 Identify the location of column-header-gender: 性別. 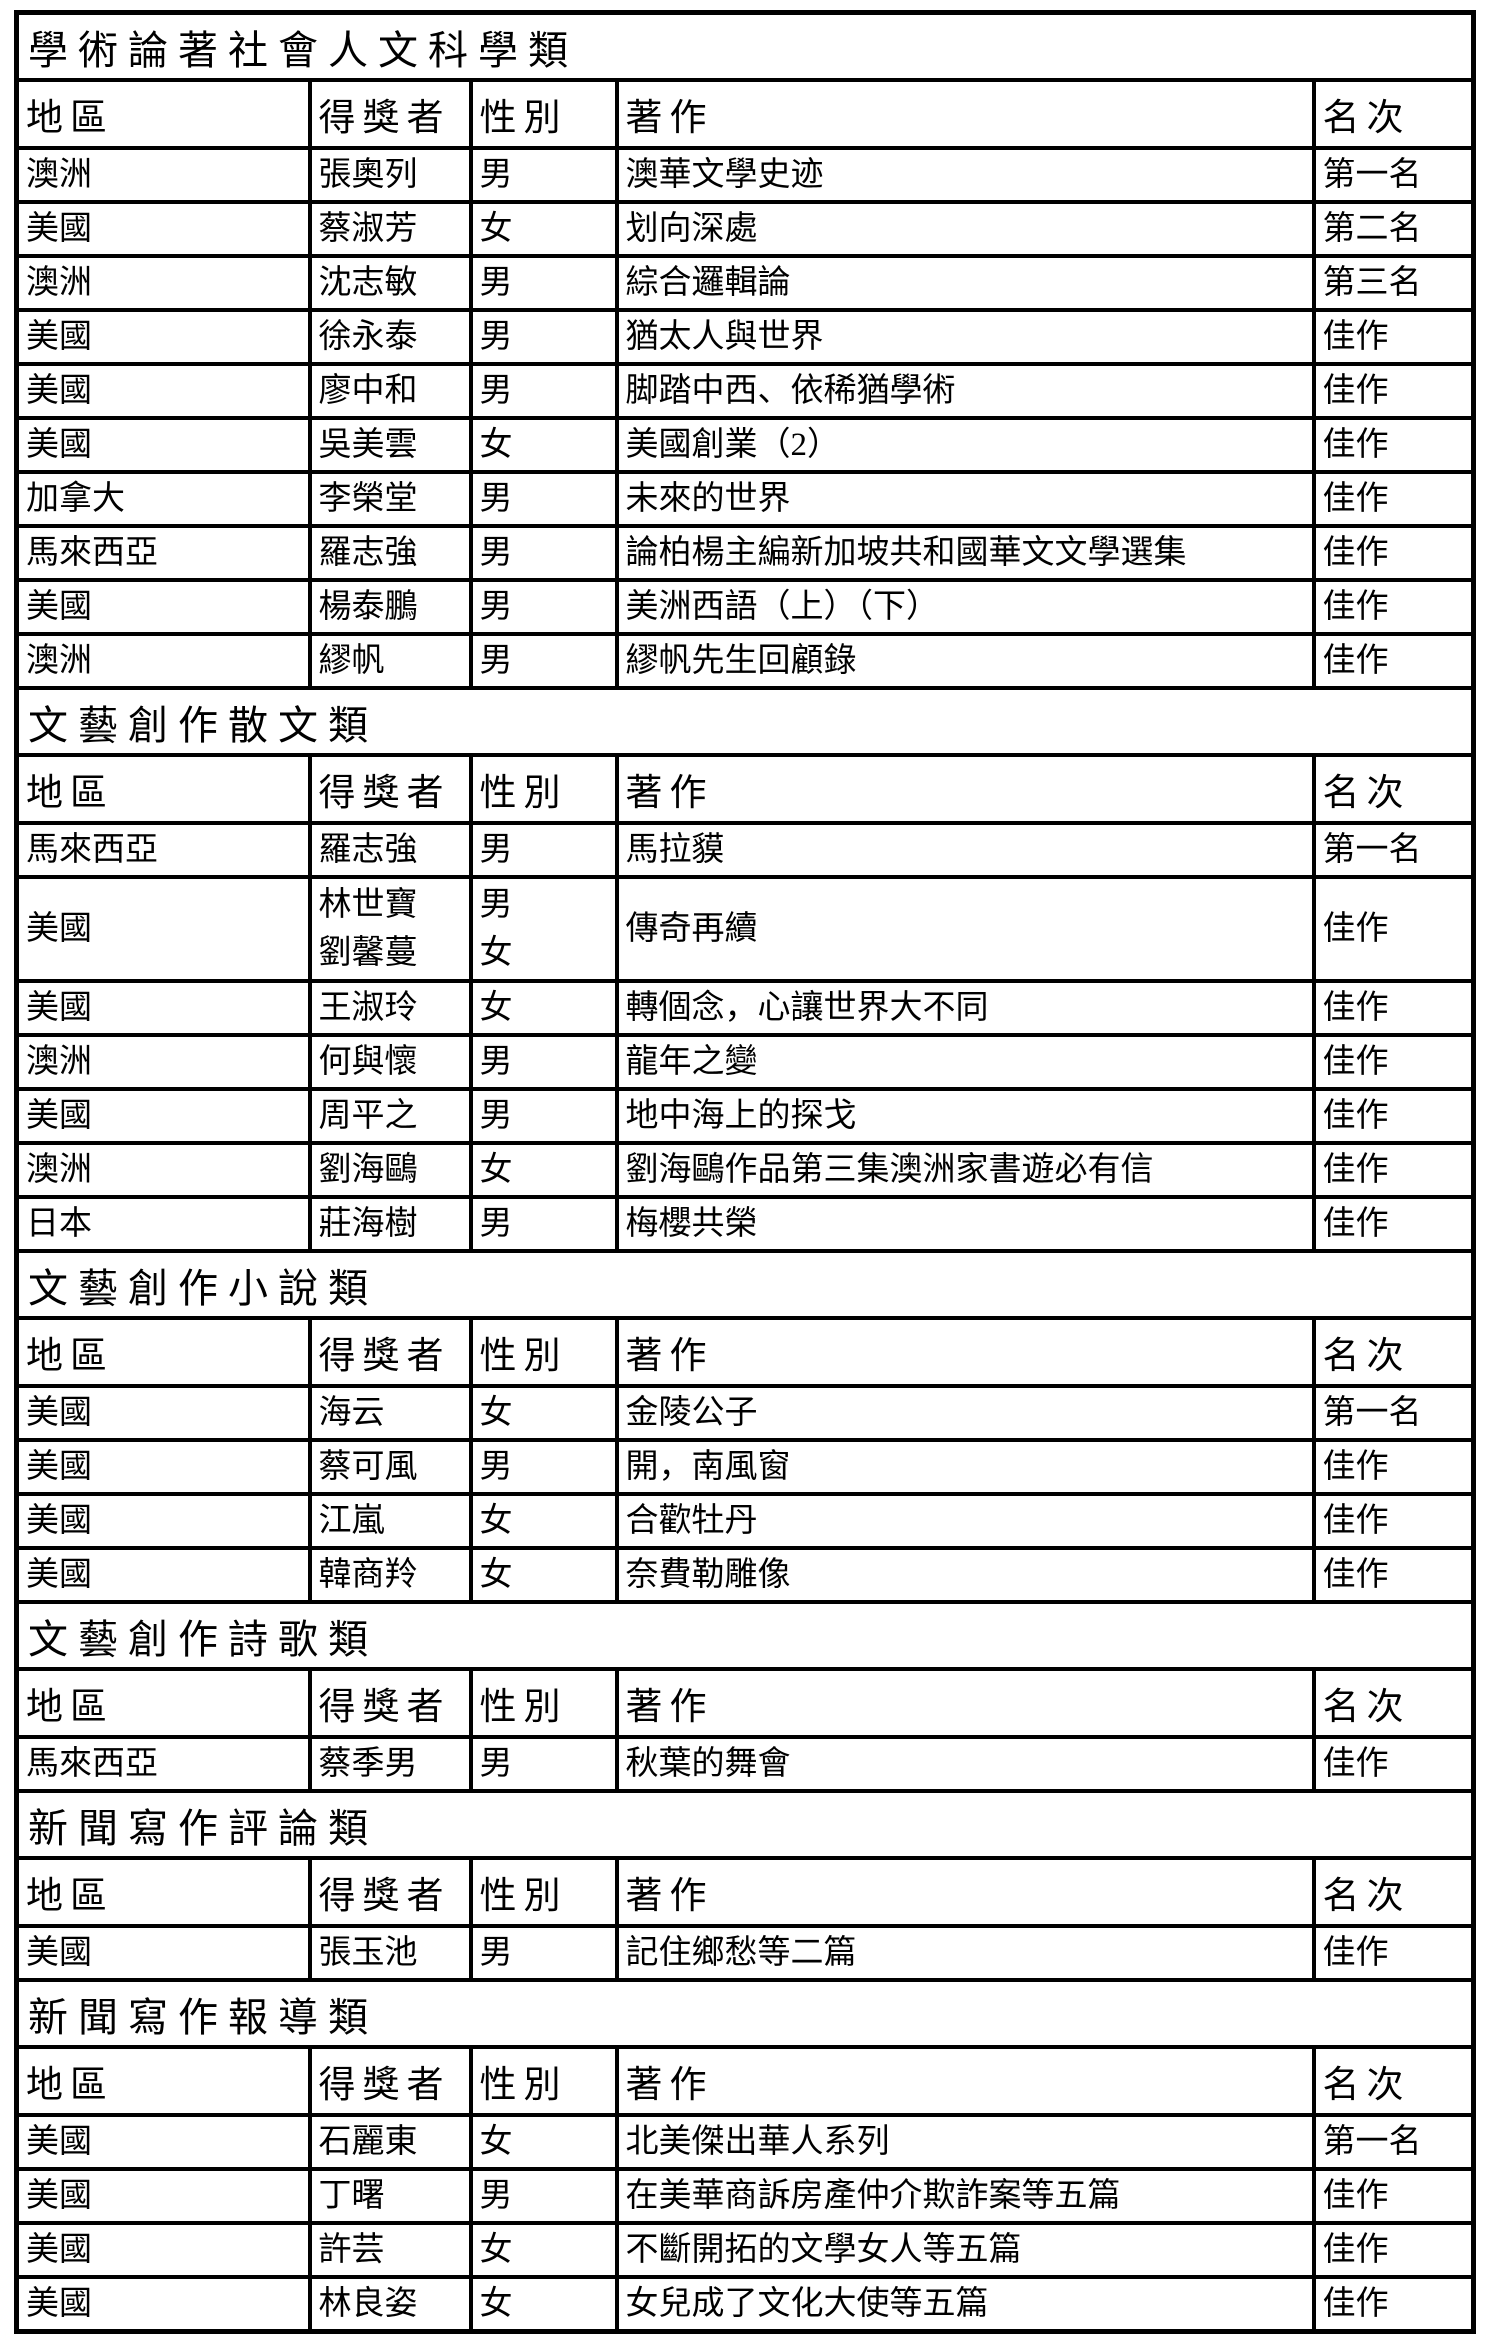
(543, 2081).